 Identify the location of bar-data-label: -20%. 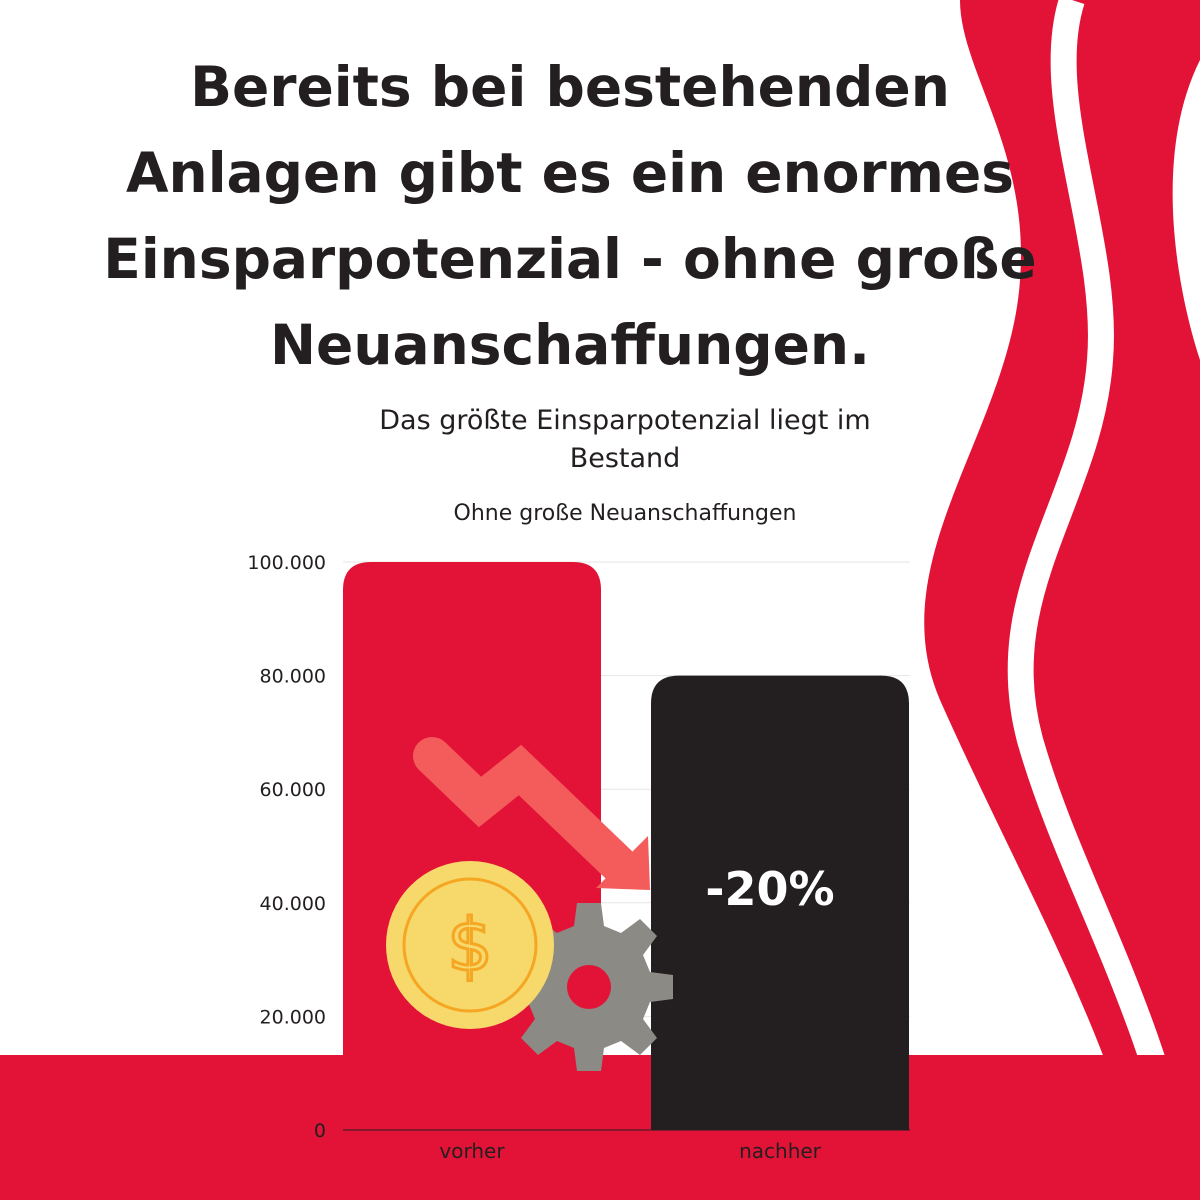
(769, 889).